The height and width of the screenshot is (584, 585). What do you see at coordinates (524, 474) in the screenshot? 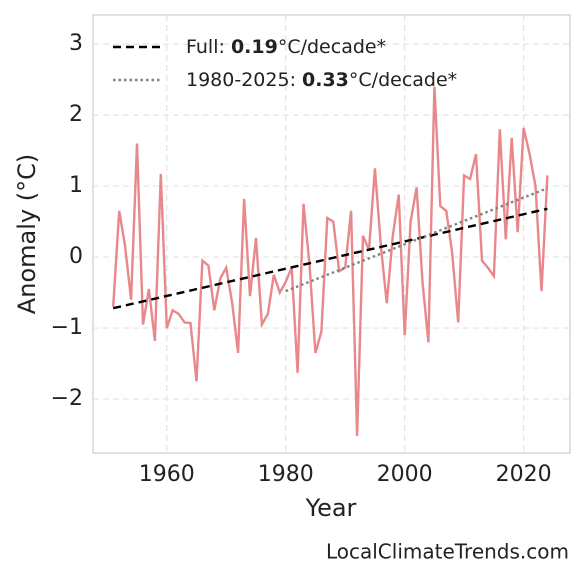
I see `x-tick-label: 2020` at bounding box center [524, 474].